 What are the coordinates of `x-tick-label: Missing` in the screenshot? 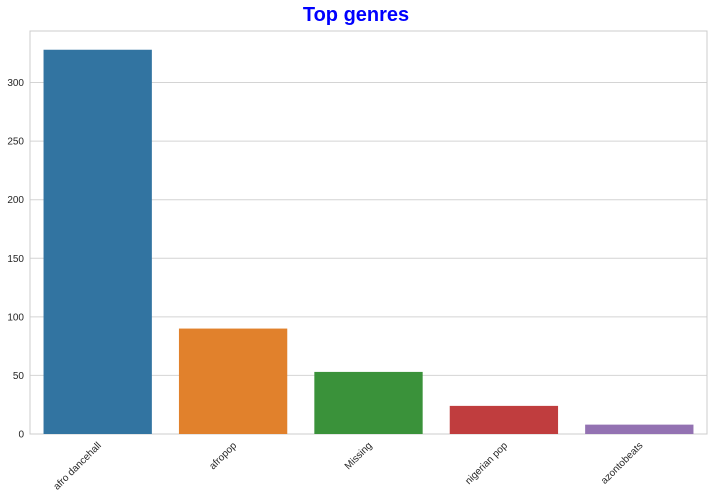 It's located at (359, 456).